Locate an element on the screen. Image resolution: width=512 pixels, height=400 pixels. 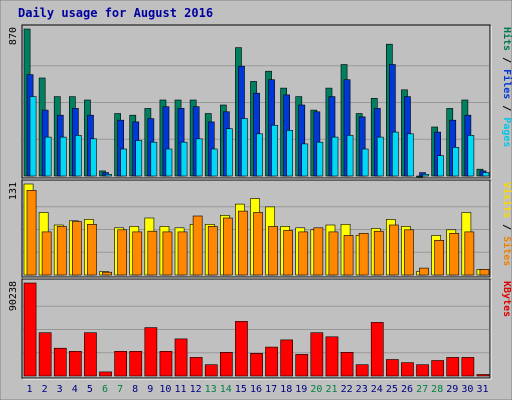
x-tick-label: 29 is located at coordinates (452, 389).